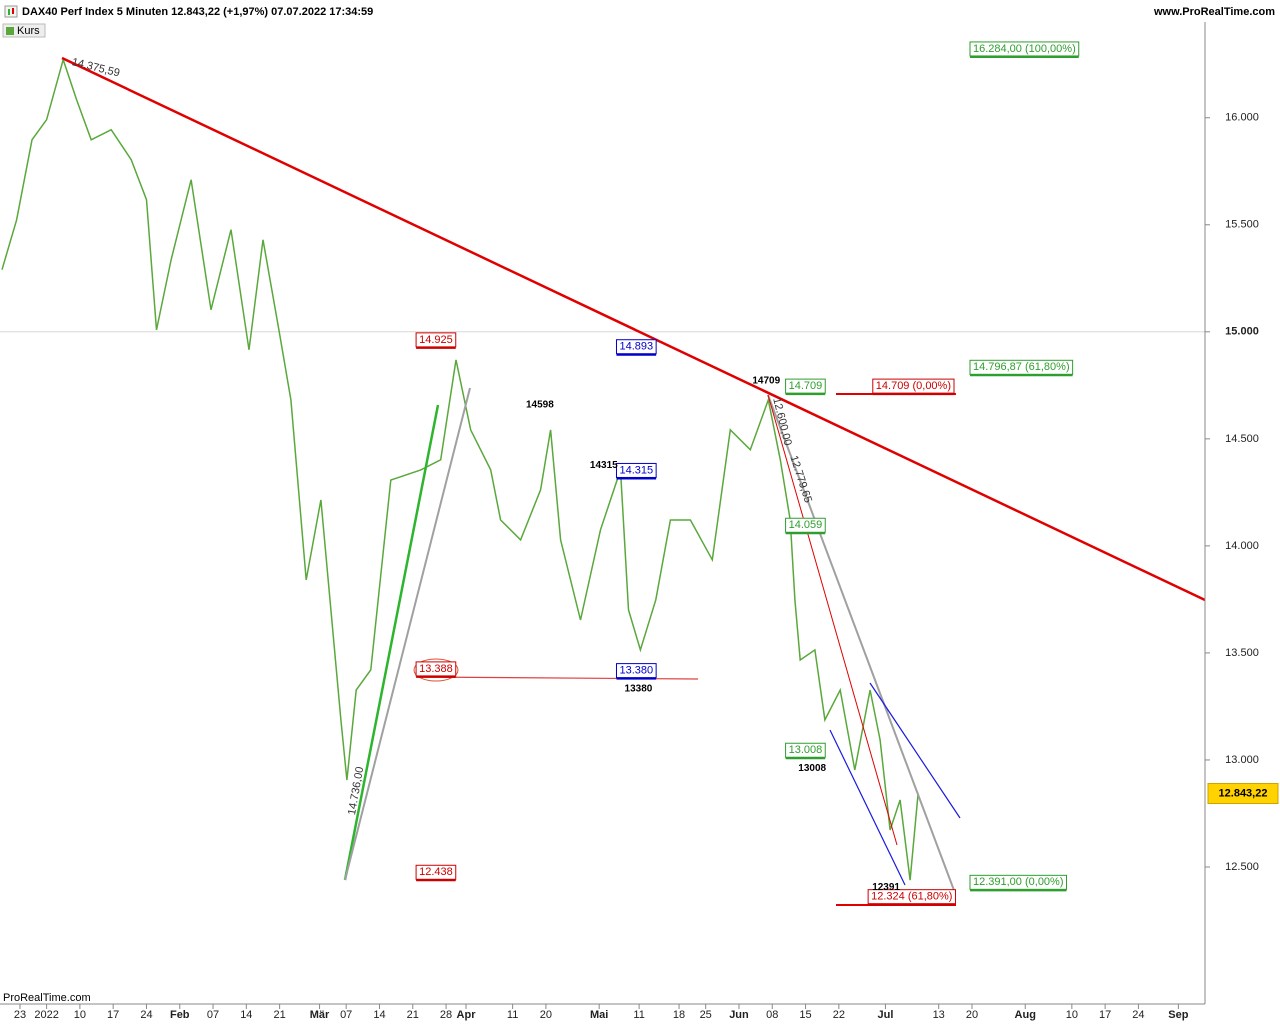  What do you see at coordinates (1242, 439) in the screenshot?
I see `y-tick-label: 14.500` at bounding box center [1242, 439].